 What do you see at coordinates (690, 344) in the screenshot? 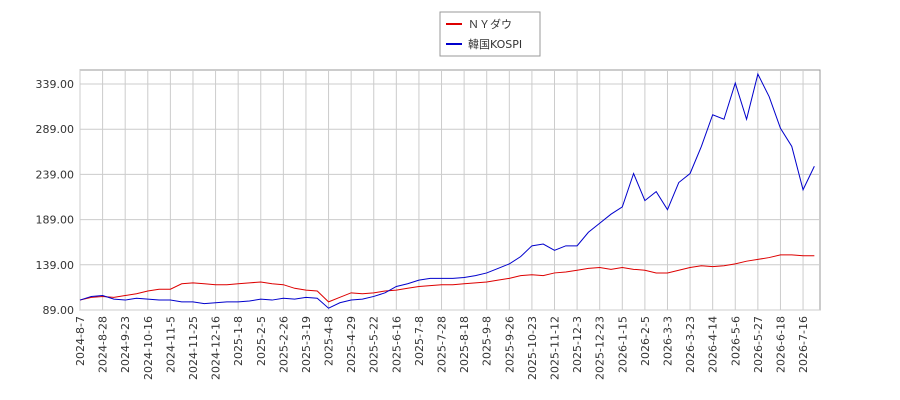
I see `x-tick-label: 2026-3-23` at bounding box center [690, 344].